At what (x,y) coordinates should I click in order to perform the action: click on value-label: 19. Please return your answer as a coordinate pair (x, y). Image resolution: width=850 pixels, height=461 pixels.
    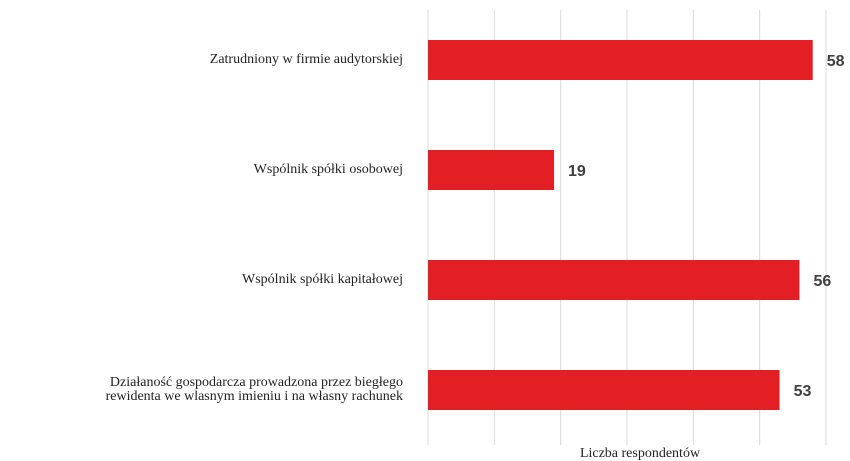
    Looking at the image, I should click on (577, 171).